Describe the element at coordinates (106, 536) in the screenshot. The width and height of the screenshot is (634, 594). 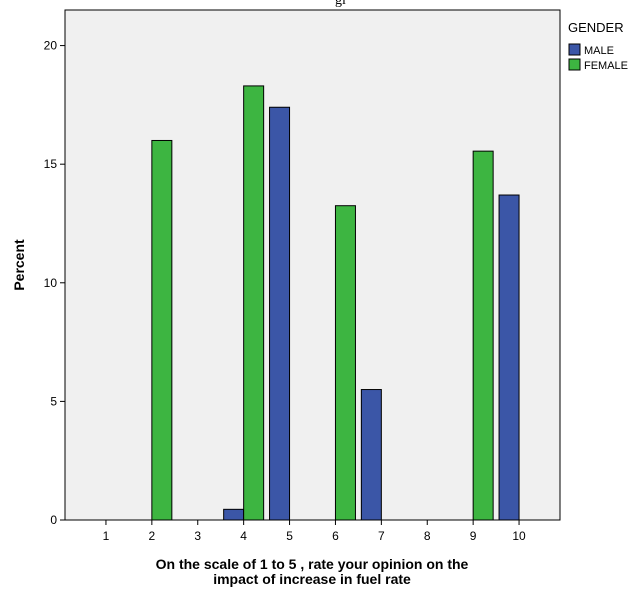
I see `x-tick-label: 1` at that location.